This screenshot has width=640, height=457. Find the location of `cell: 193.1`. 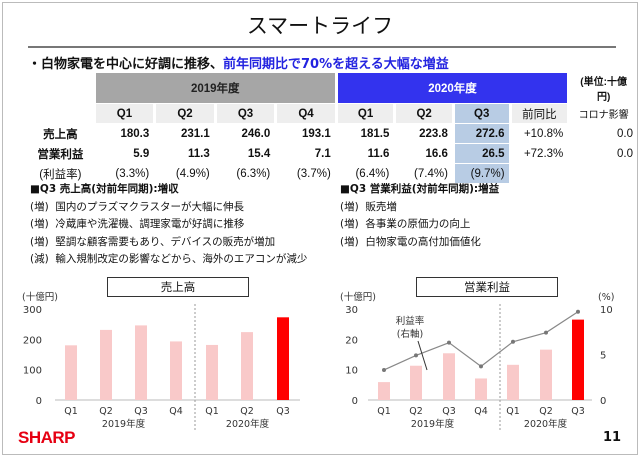

cell: 193.1 is located at coordinates (316, 133).